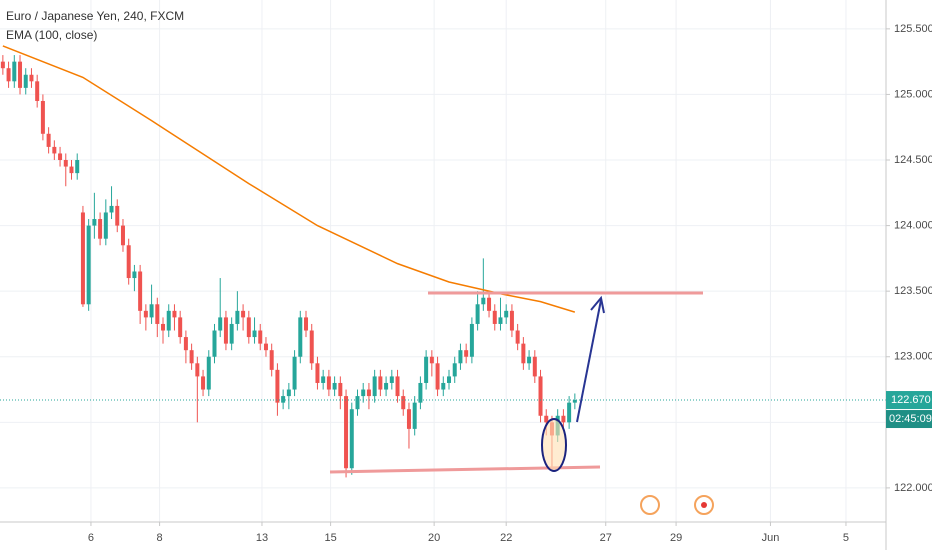  What do you see at coordinates (91, 538) in the screenshot?
I see `x-tick-label: 6` at bounding box center [91, 538].